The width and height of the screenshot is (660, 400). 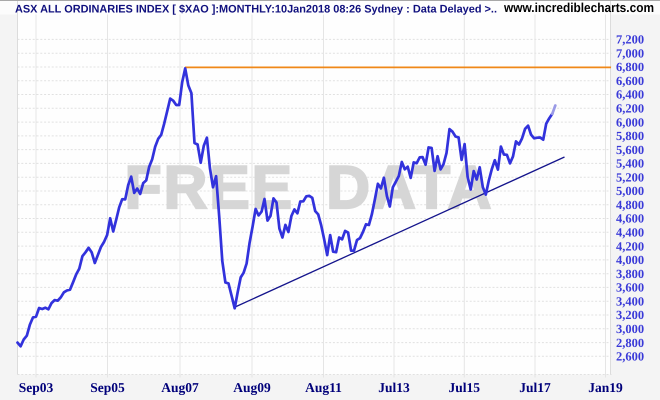 I want to click on svg-text: 3,200, so click(x=630, y=315).